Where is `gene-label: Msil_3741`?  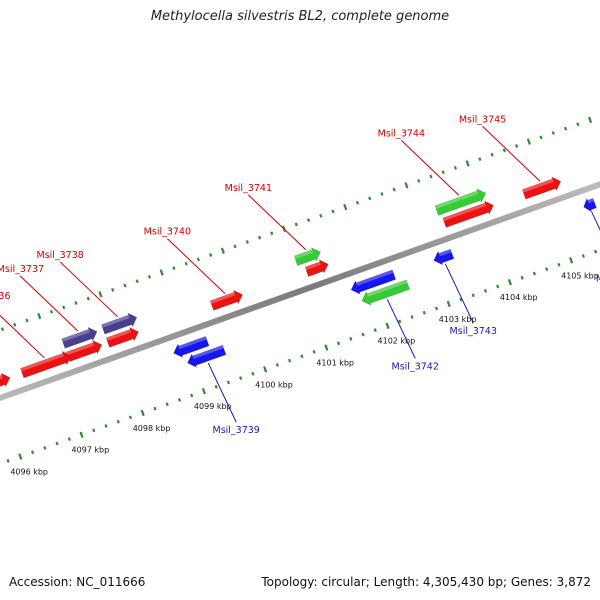 gene-label: Msil_3741 is located at coordinates (248, 188).